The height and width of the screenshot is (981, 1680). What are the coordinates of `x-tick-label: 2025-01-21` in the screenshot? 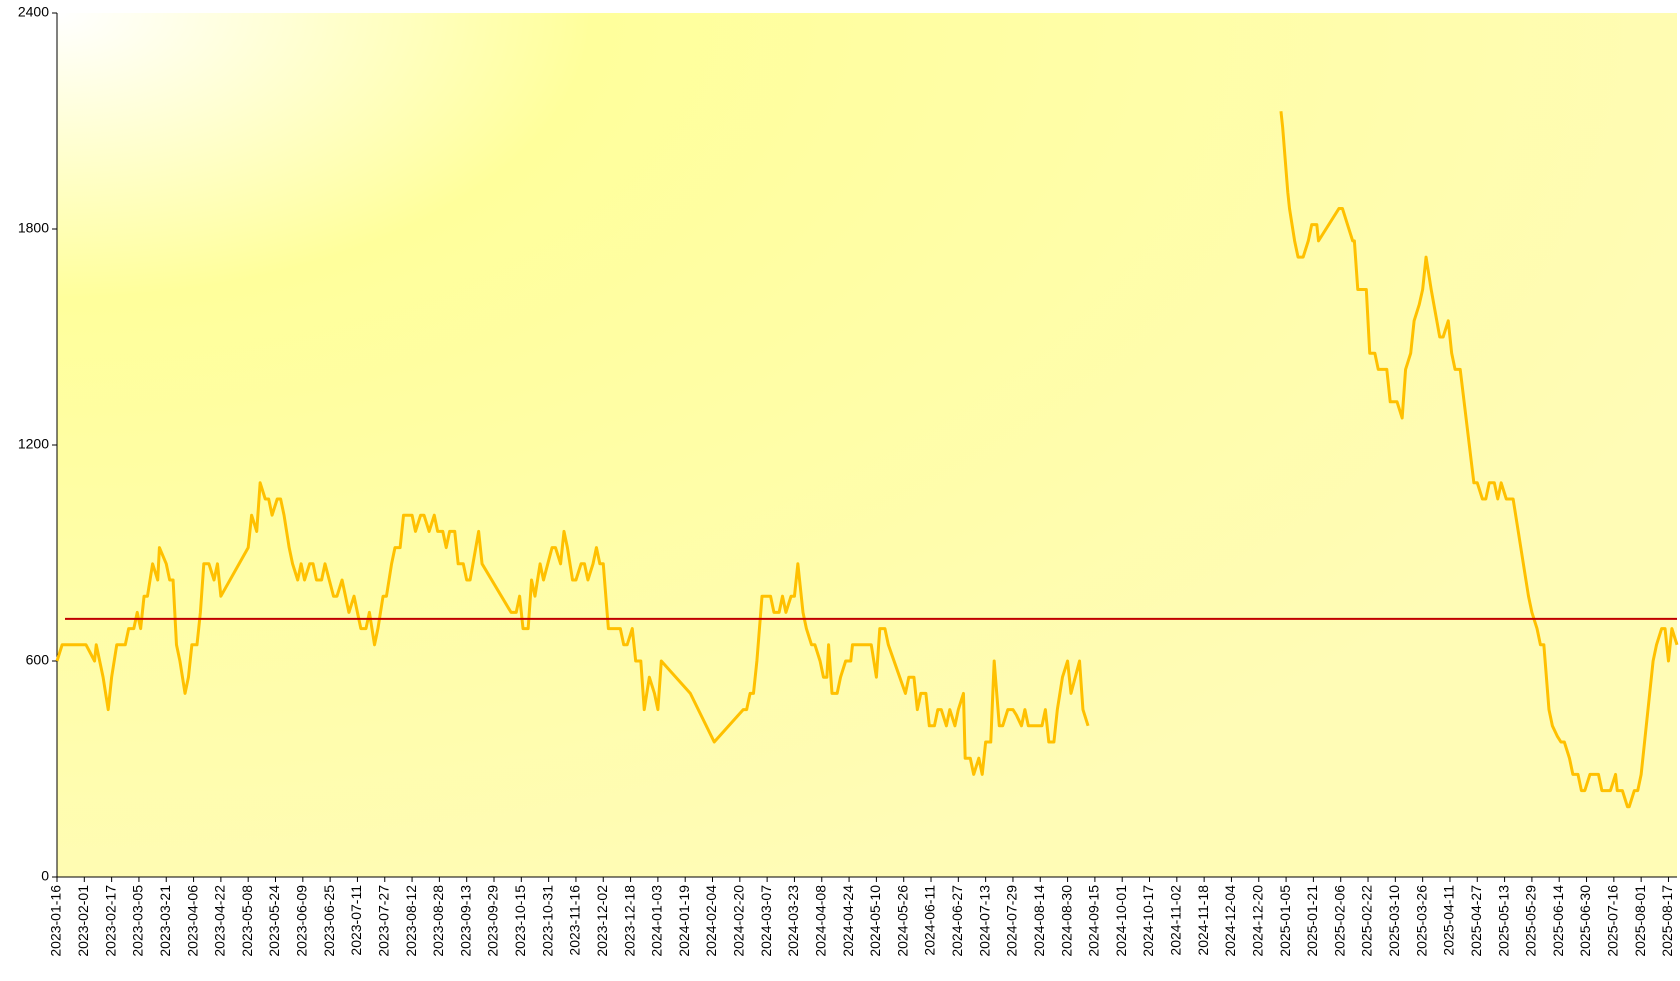 It's located at (1312, 921).